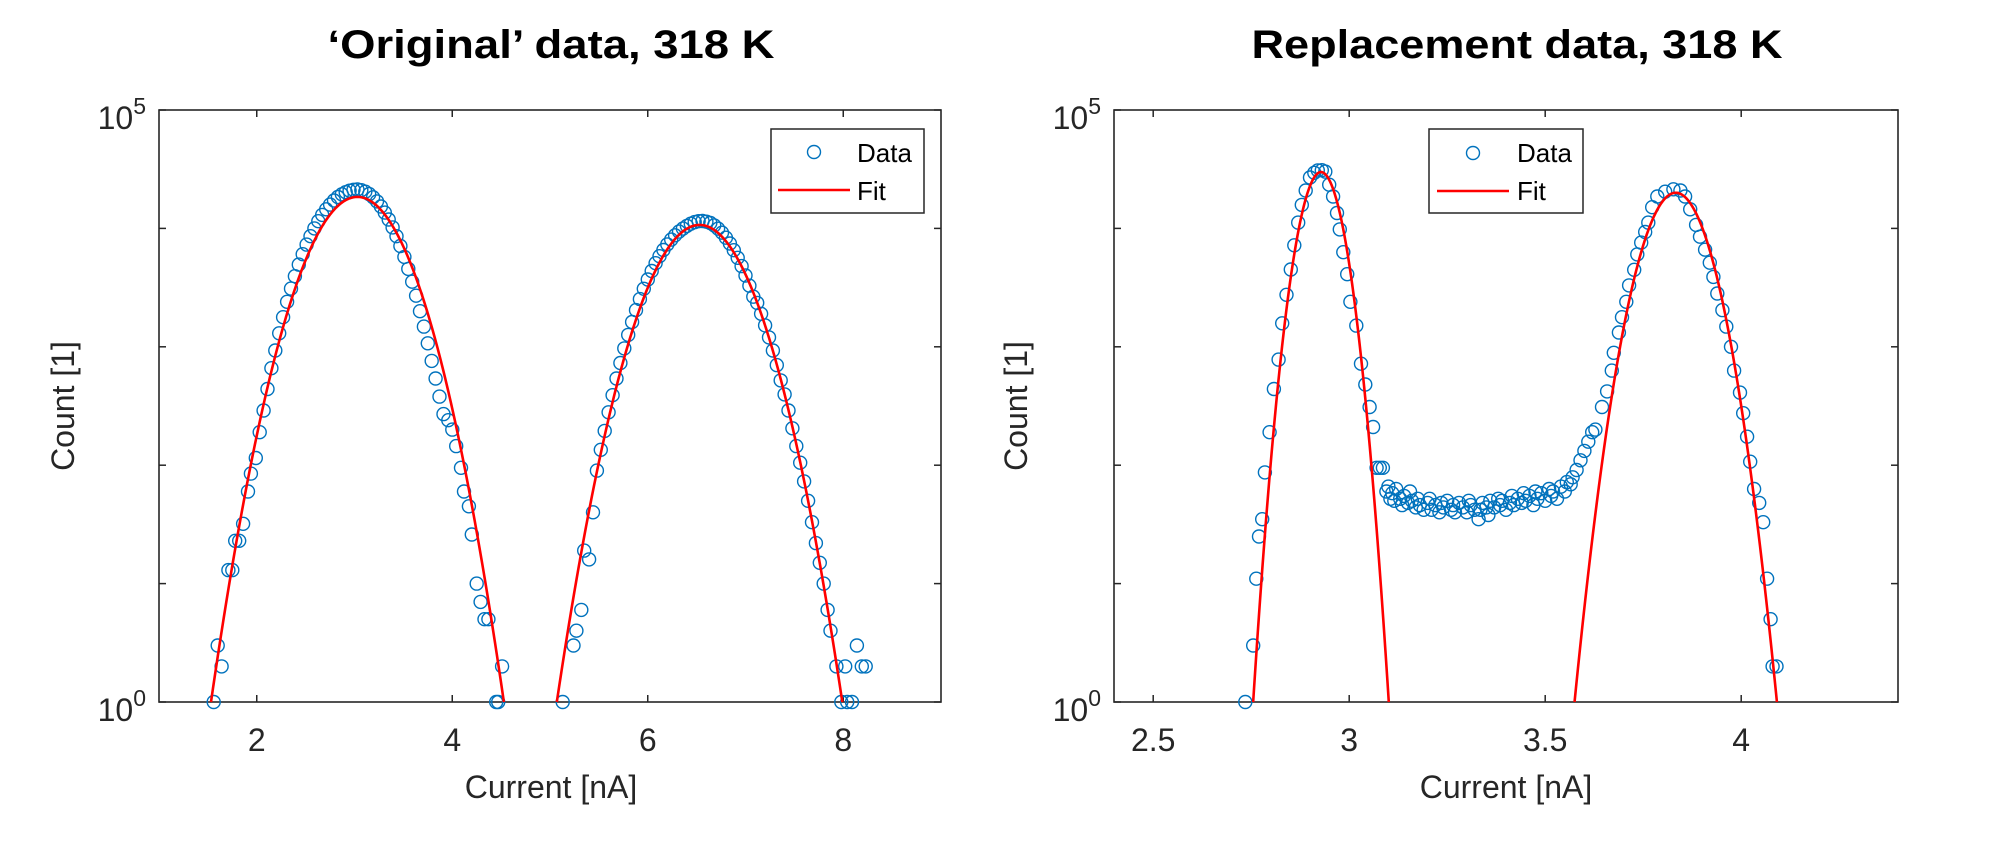 The width and height of the screenshot is (2000, 854). What do you see at coordinates (843, 740) in the screenshot?
I see `x-tick-label: 8` at bounding box center [843, 740].